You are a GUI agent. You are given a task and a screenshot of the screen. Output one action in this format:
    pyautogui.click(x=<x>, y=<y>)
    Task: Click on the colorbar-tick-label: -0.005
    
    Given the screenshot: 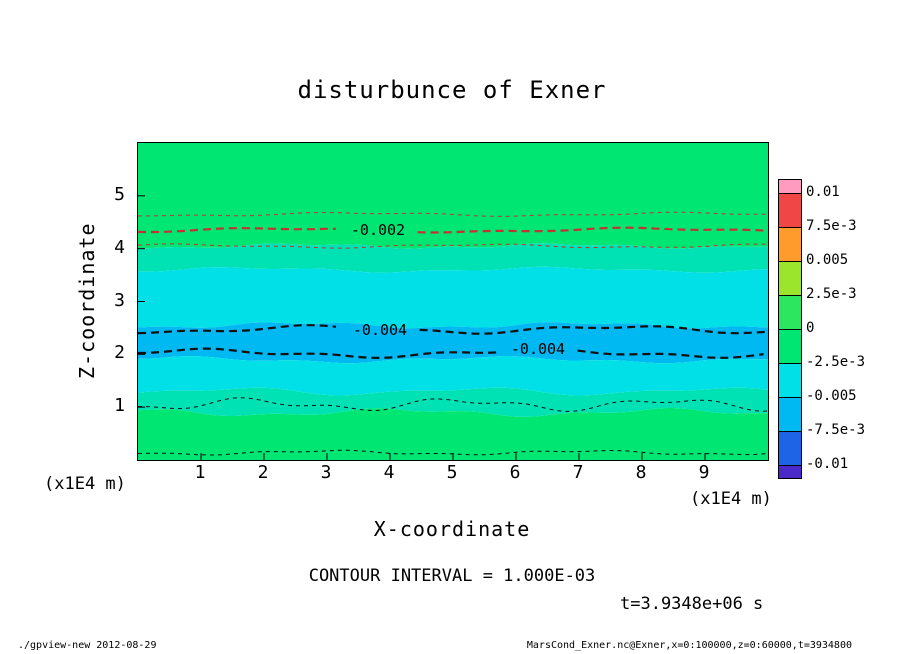 What is the action you would take?
    pyautogui.click(x=831, y=396)
    